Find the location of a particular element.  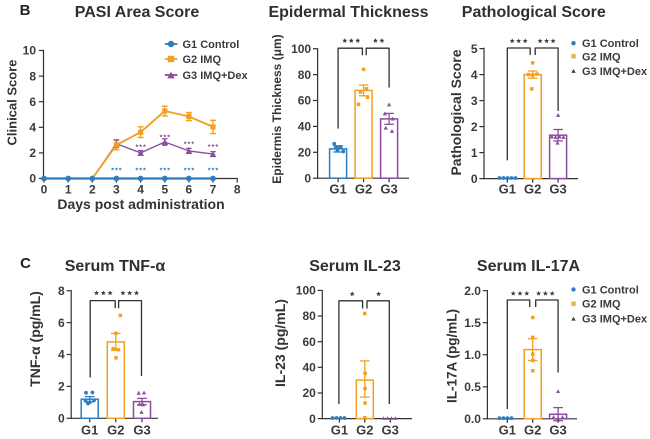

svg-text: Epidermal Thickness is located at coordinates (348, 12).